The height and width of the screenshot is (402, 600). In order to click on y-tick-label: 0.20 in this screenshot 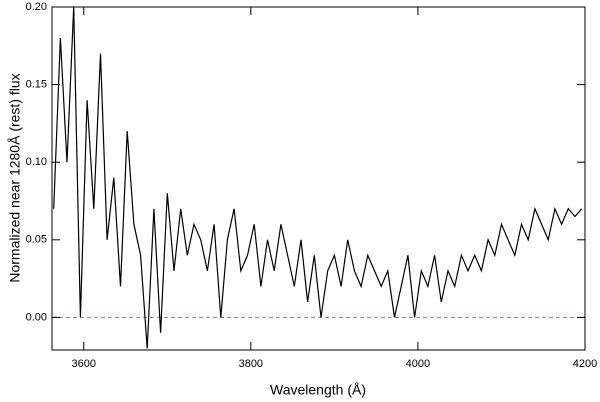, I will do `click(36, 7)`.